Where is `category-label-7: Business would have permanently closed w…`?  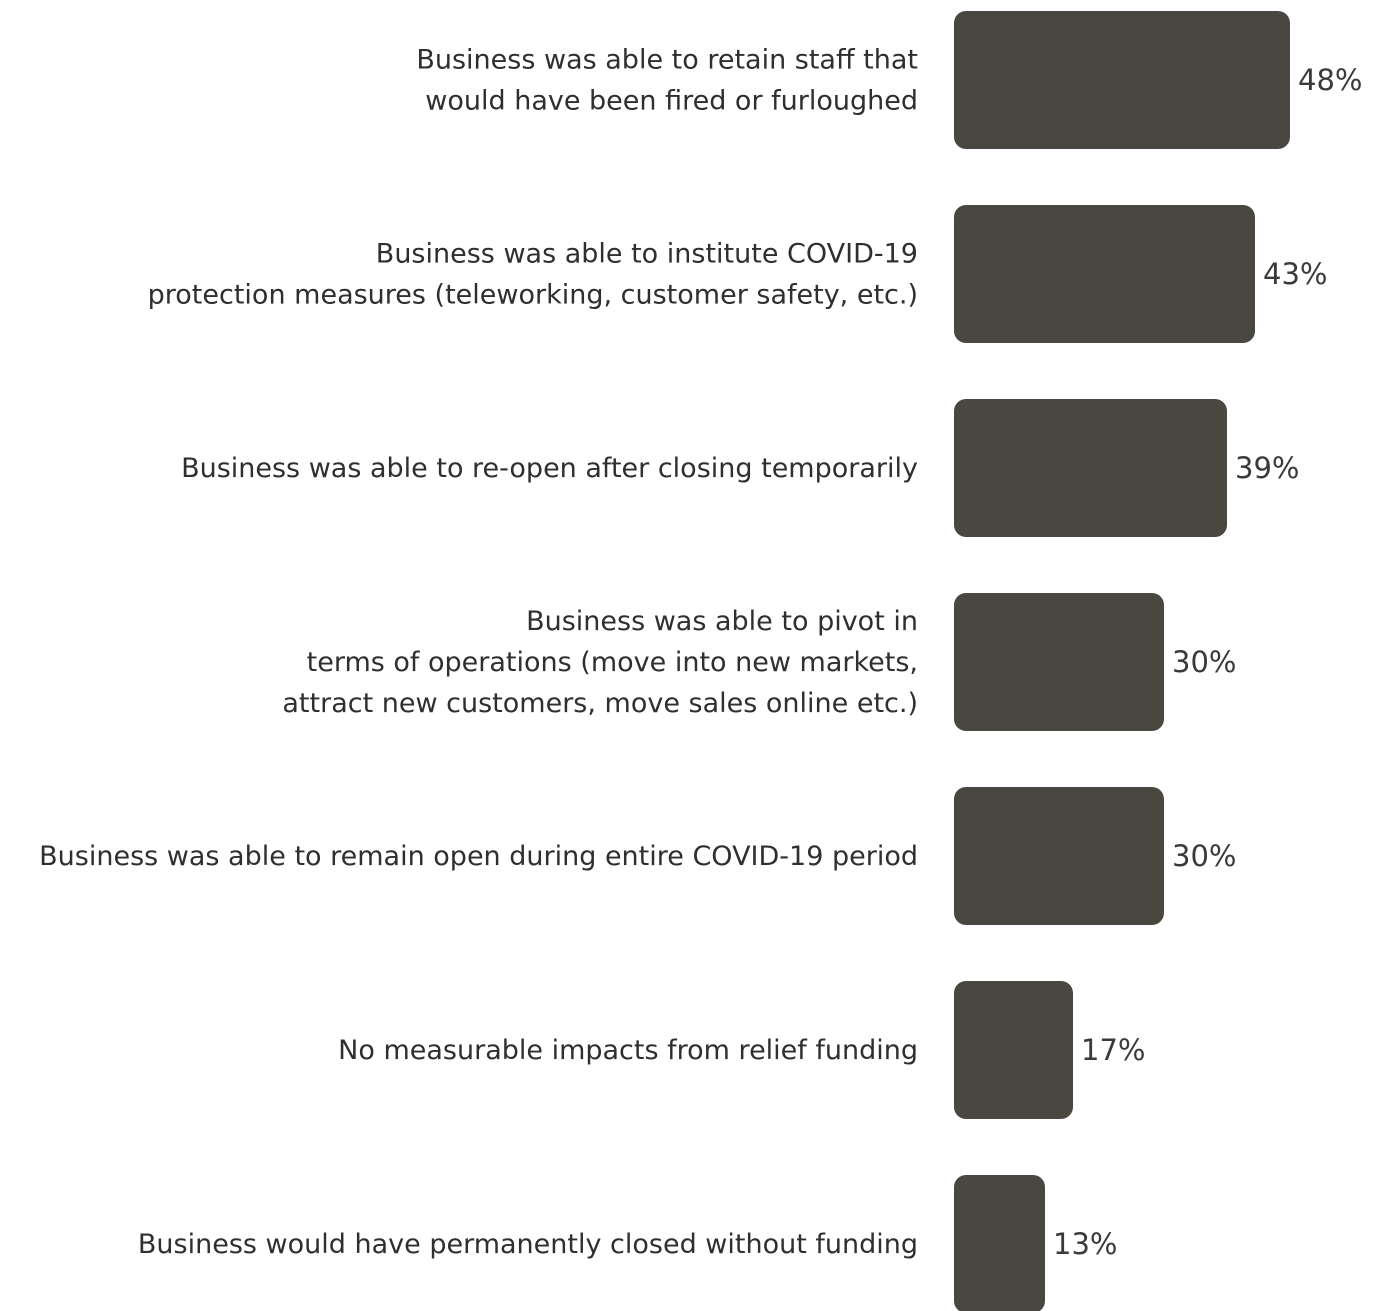 category-label-7: Business would have permanently closed w… is located at coordinates (528, 1244).